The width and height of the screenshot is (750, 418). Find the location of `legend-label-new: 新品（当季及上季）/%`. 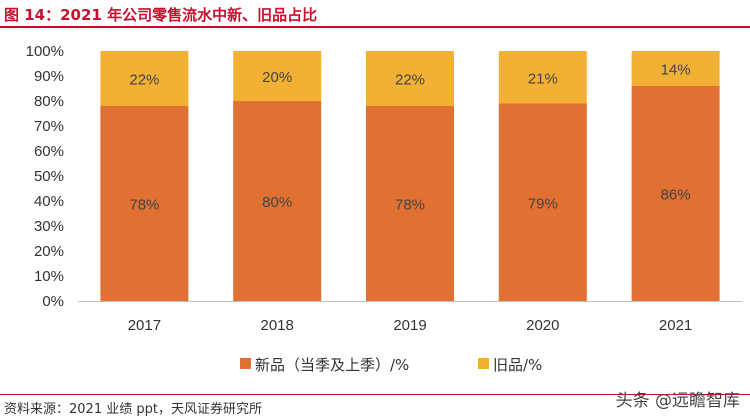

legend-label-new: 新品（当季及上季）/% is located at coordinates (332, 365).